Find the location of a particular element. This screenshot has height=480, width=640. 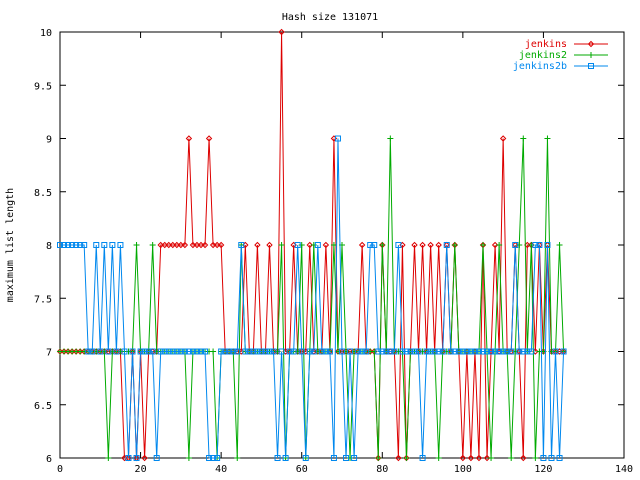

x-tick-label: 0 is located at coordinates (60, 469).